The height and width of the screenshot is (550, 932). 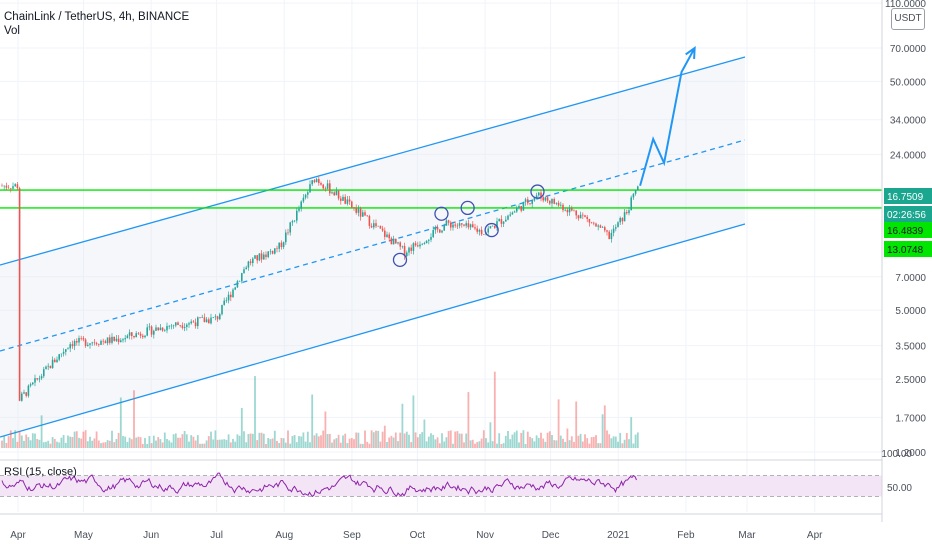 What do you see at coordinates (908, 249) in the screenshot?
I see `price-badge: 13.0748` at bounding box center [908, 249].